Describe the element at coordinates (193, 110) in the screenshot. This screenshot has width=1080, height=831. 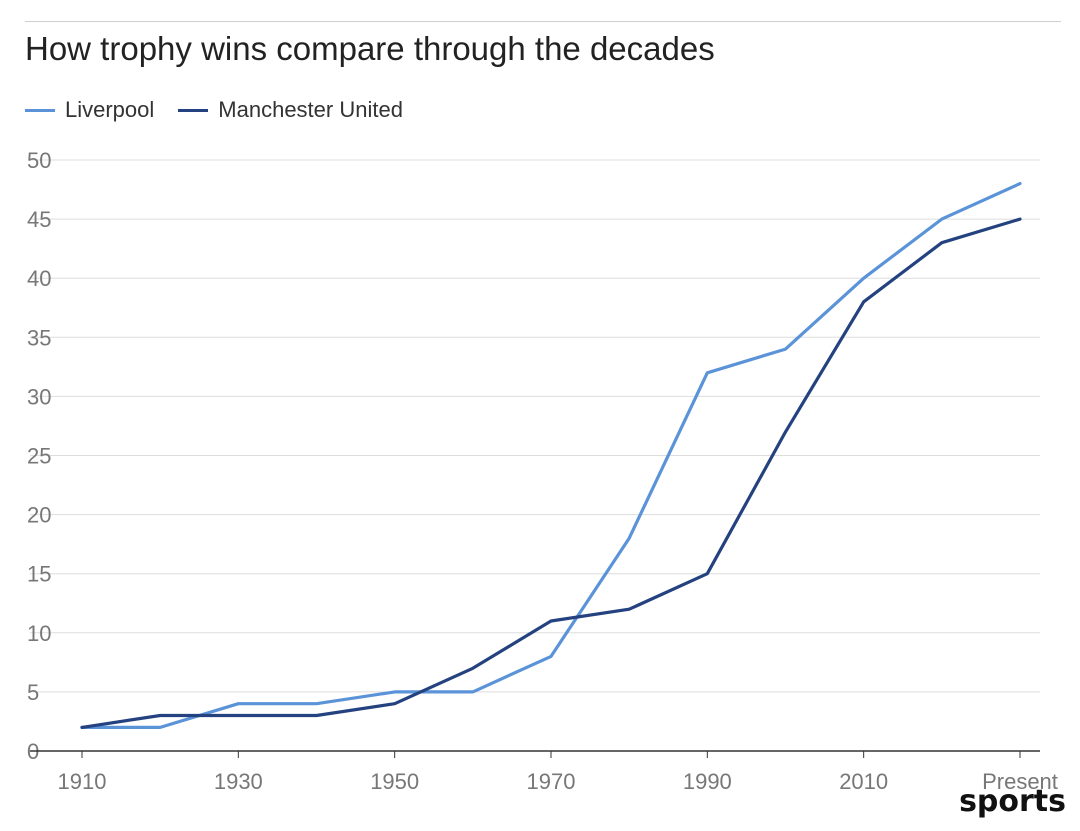
I see `legend-swatch-manchester-united` at that location.